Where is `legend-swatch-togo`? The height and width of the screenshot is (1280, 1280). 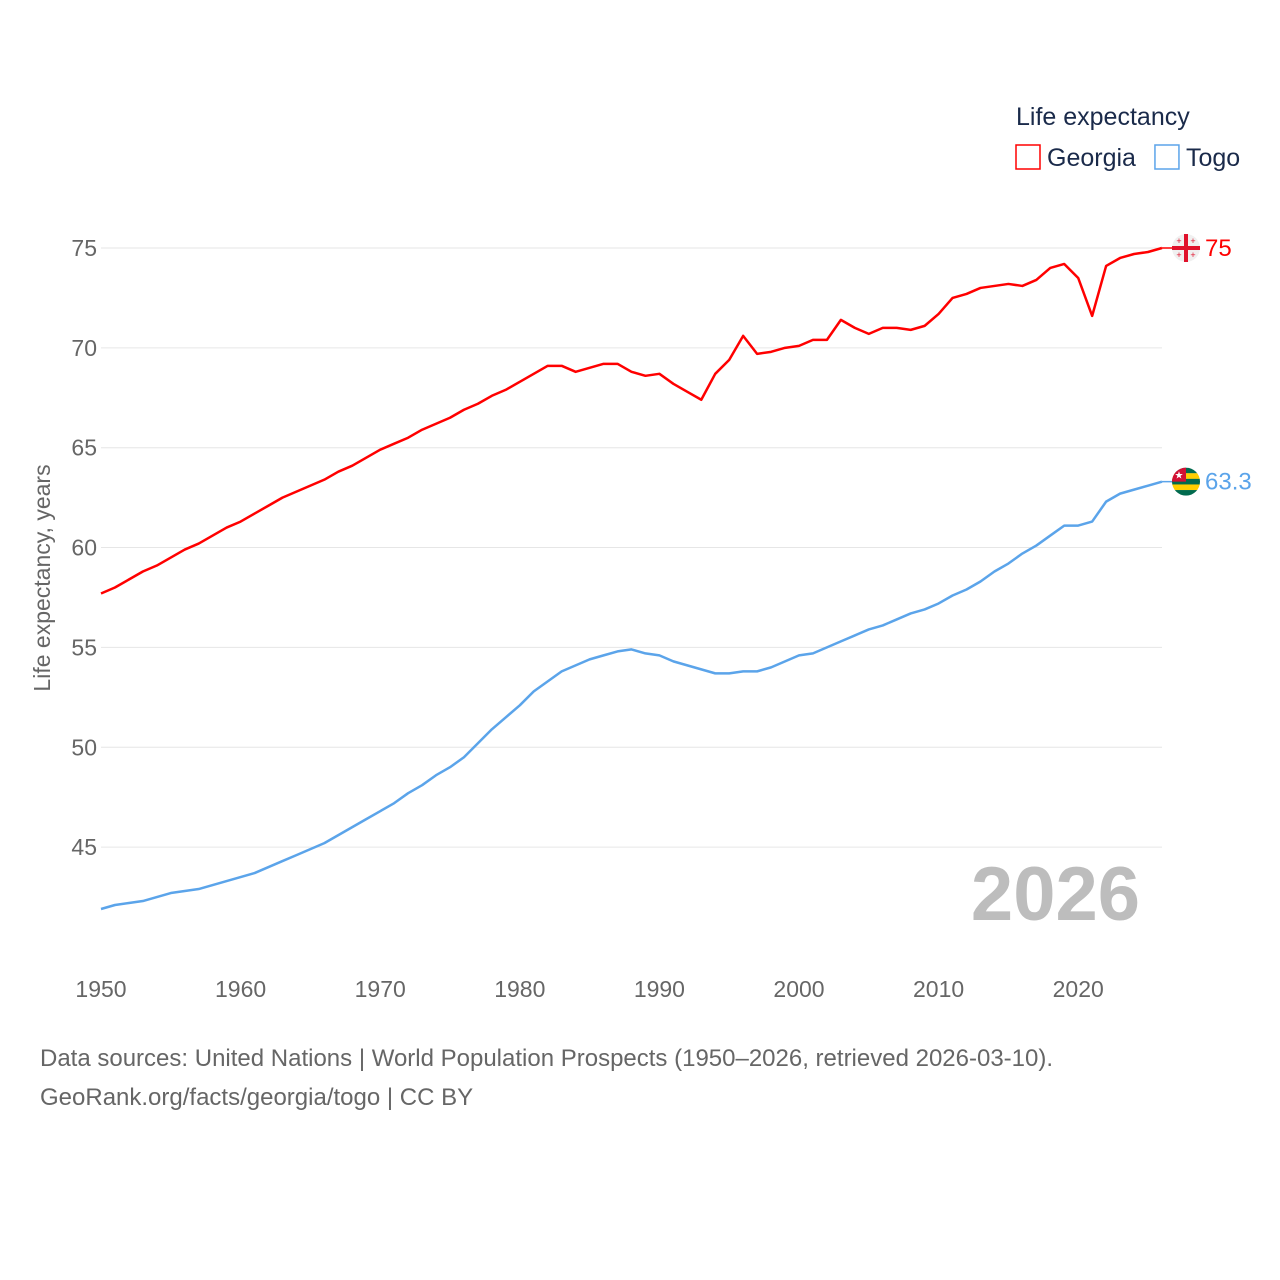
legend-swatch-togo is located at coordinates (1167, 157).